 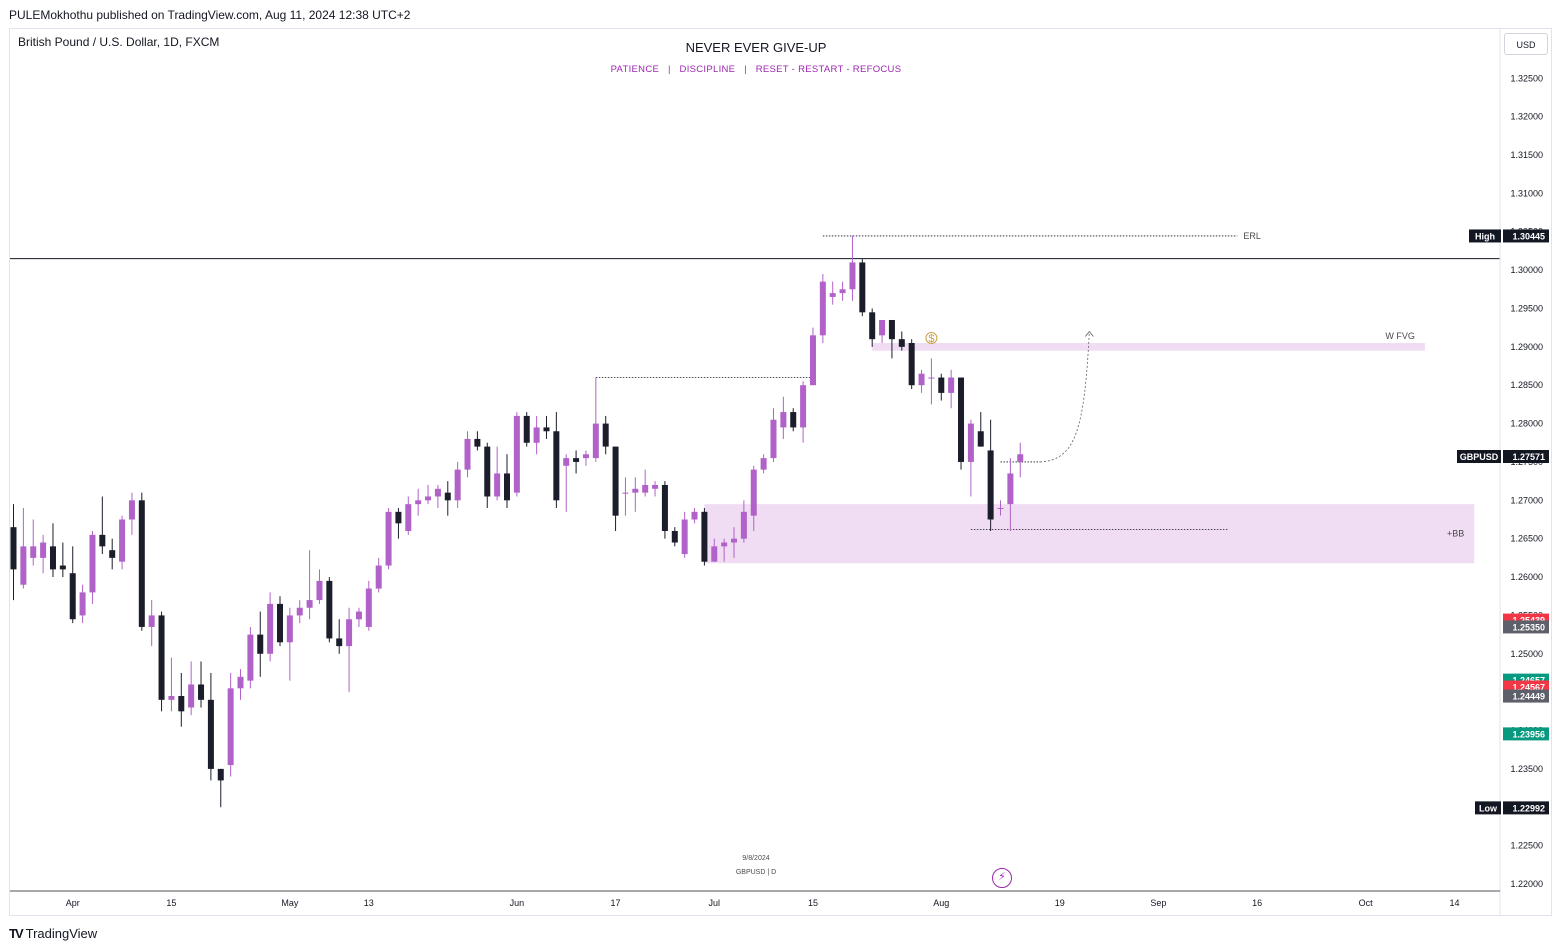 What do you see at coordinates (1528, 697) in the screenshot?
I see `price-label-value: 1.24449` at bounding box center [1528, 697].